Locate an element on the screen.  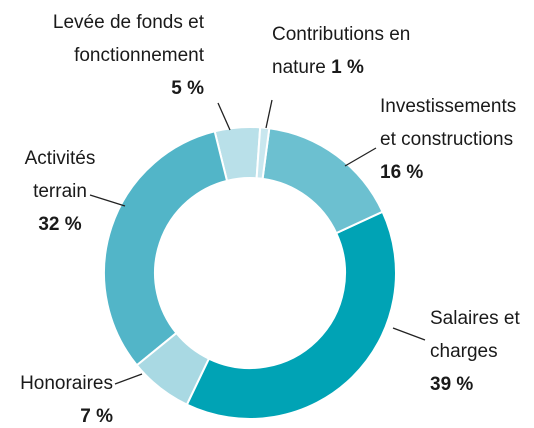
label: Investissements et constructions 16 % is located at coordinates (456, 139).